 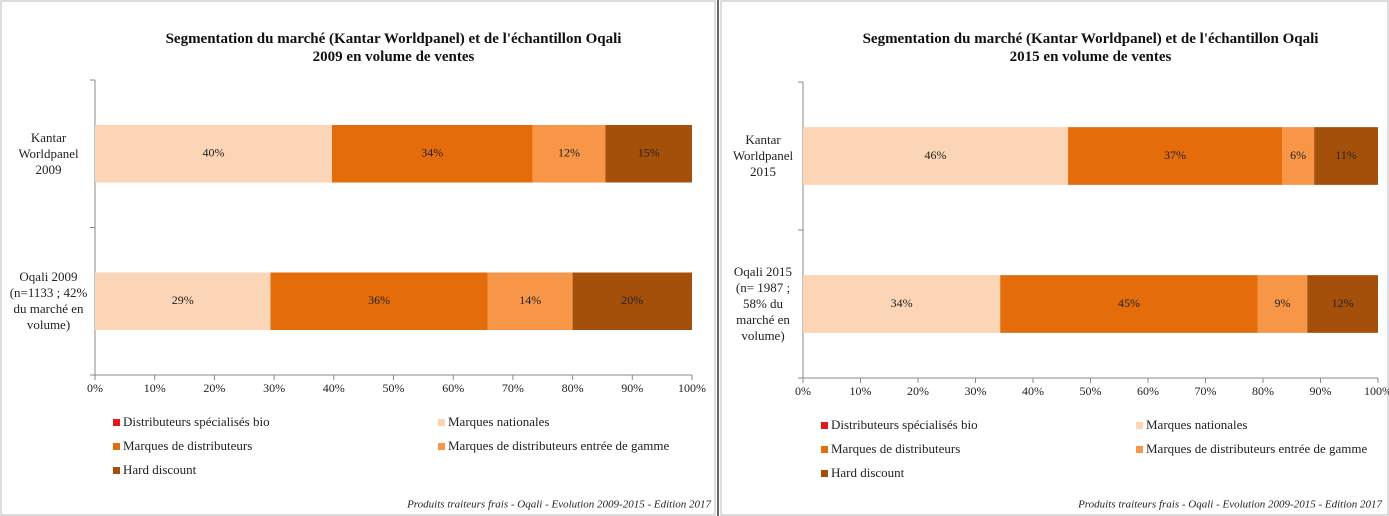 I want to click on data-label: 29%, so click(x=183, y=300).